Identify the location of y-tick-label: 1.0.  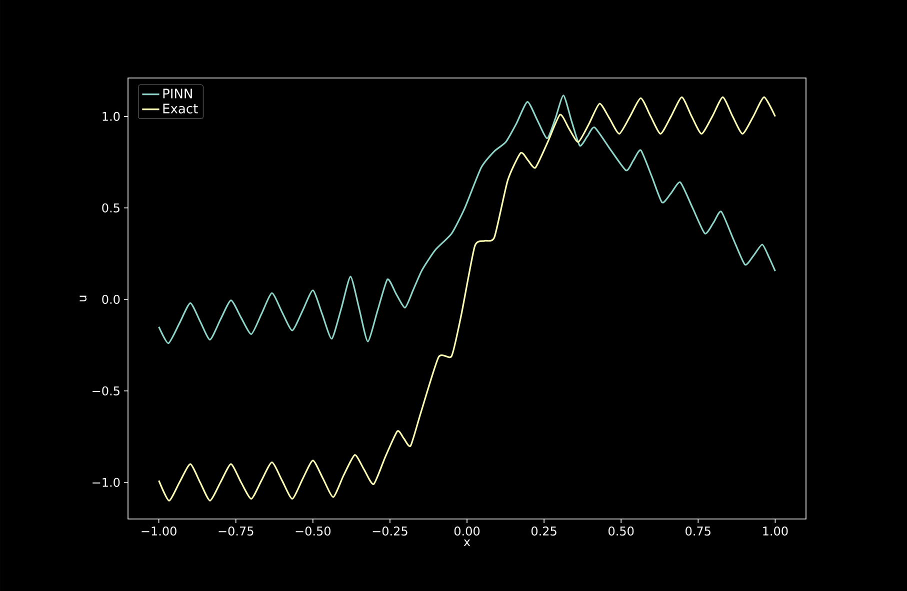
(111, 116).